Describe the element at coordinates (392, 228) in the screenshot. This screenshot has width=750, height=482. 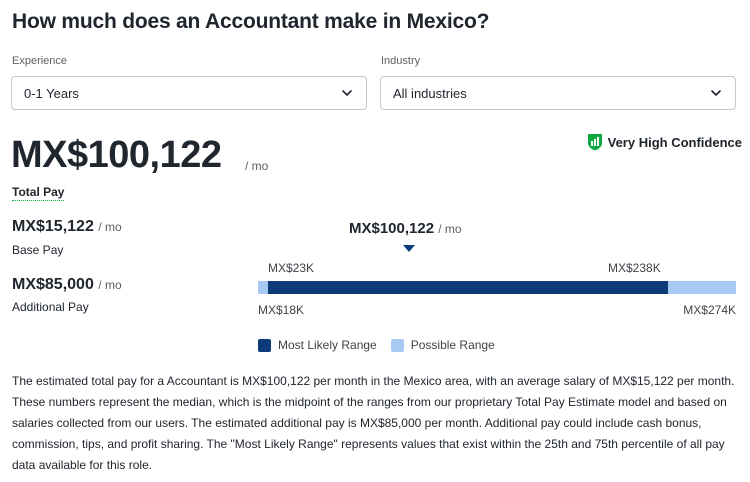
I see `median-pay-value: MX$100,122` at that location.